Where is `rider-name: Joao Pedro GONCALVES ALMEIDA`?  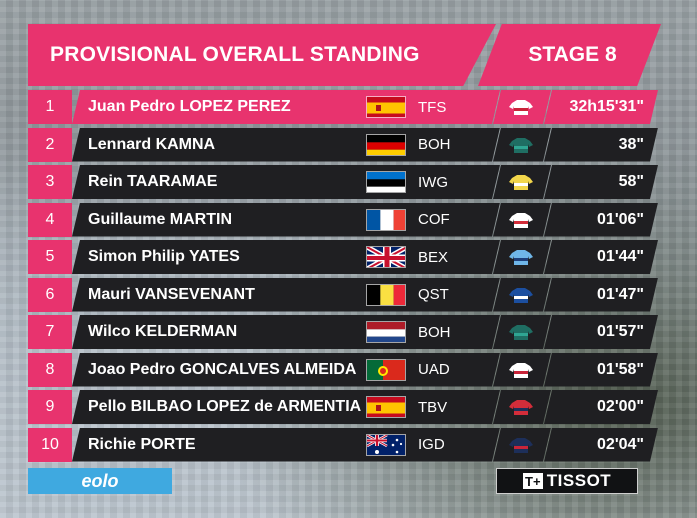 rider-name: Joao Pedro GONCALVES ALMEIDA is located at coordinates (222, 369).